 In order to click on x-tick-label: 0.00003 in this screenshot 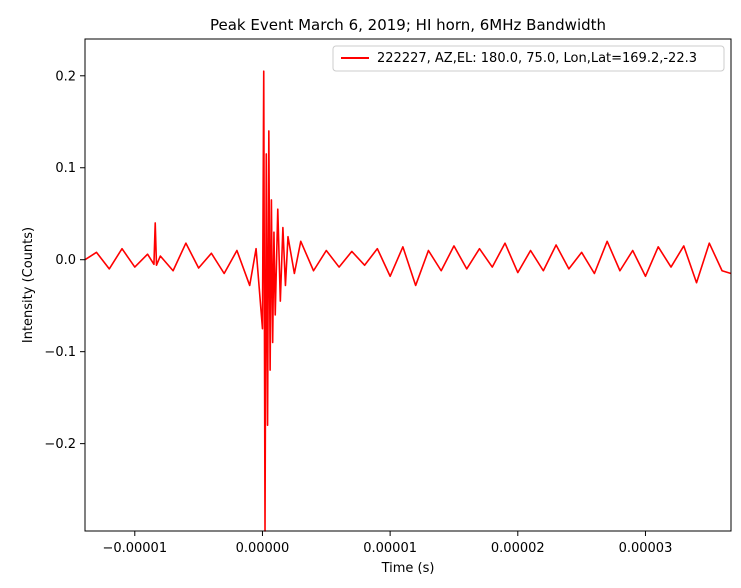, I will do `click(646, 548)`.